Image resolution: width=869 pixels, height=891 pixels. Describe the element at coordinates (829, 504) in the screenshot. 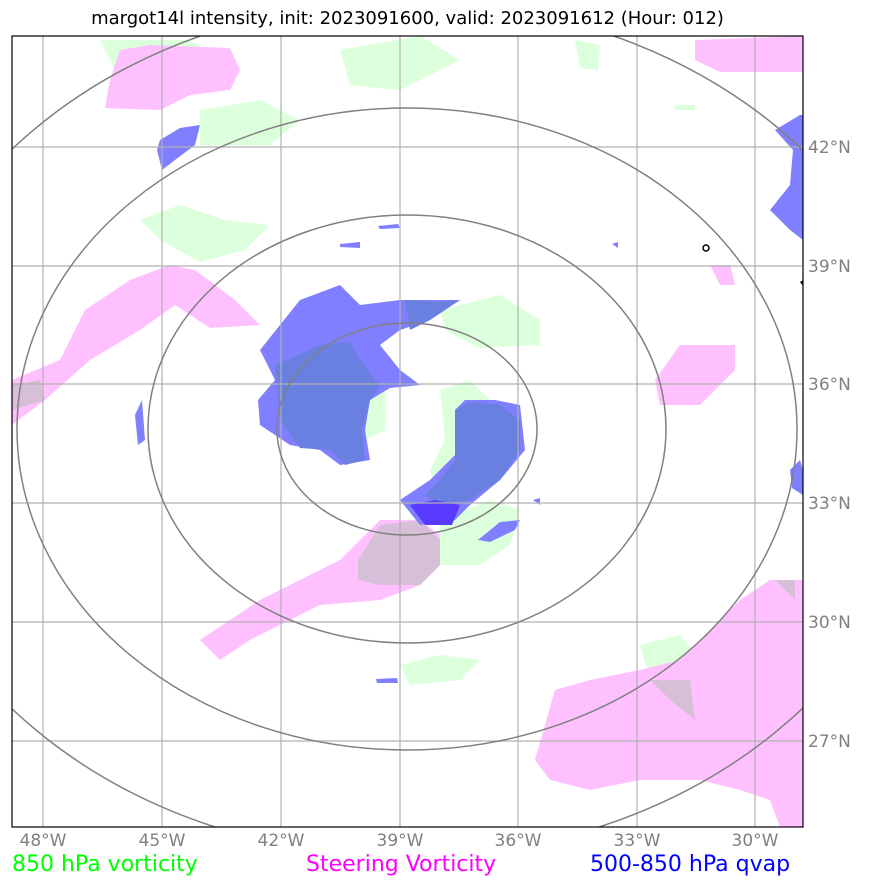

I see `lat-tick-label: 33°N` at that location.